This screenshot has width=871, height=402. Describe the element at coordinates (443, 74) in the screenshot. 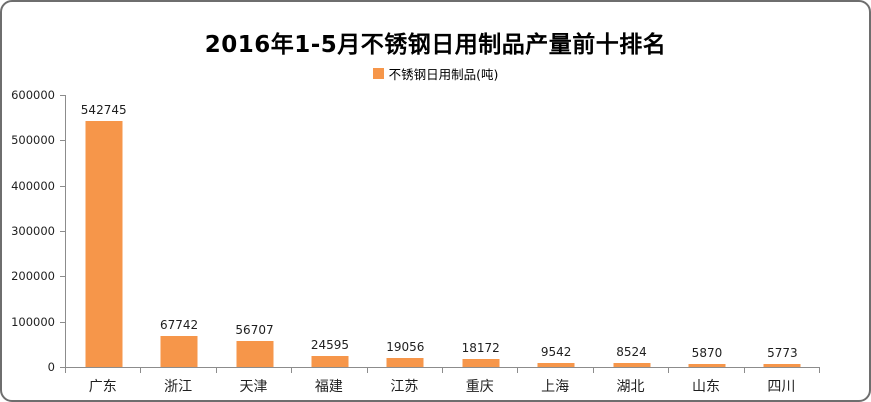

I see `legend-label: 不锈钢日用制品(吨)` at that location.